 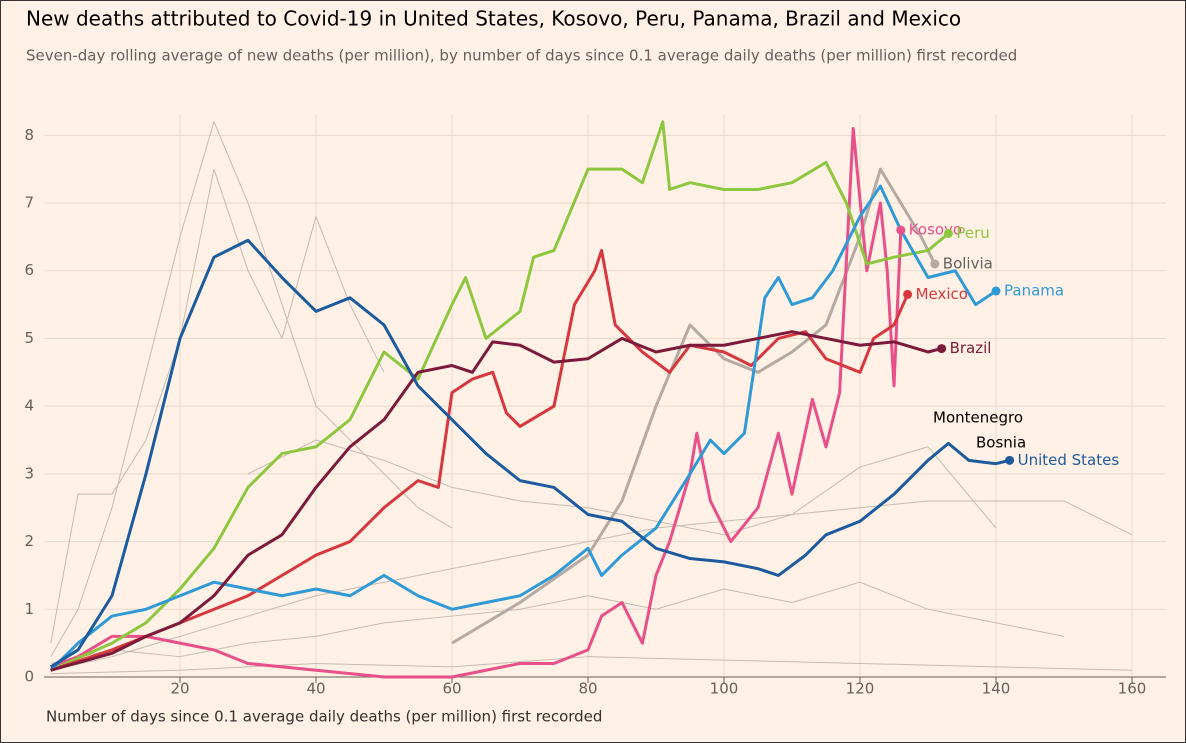 What do you see at coordinates (860, 689) in the screenshot?
I see `x-tick-label: 120` at bounding box center [860, 689].